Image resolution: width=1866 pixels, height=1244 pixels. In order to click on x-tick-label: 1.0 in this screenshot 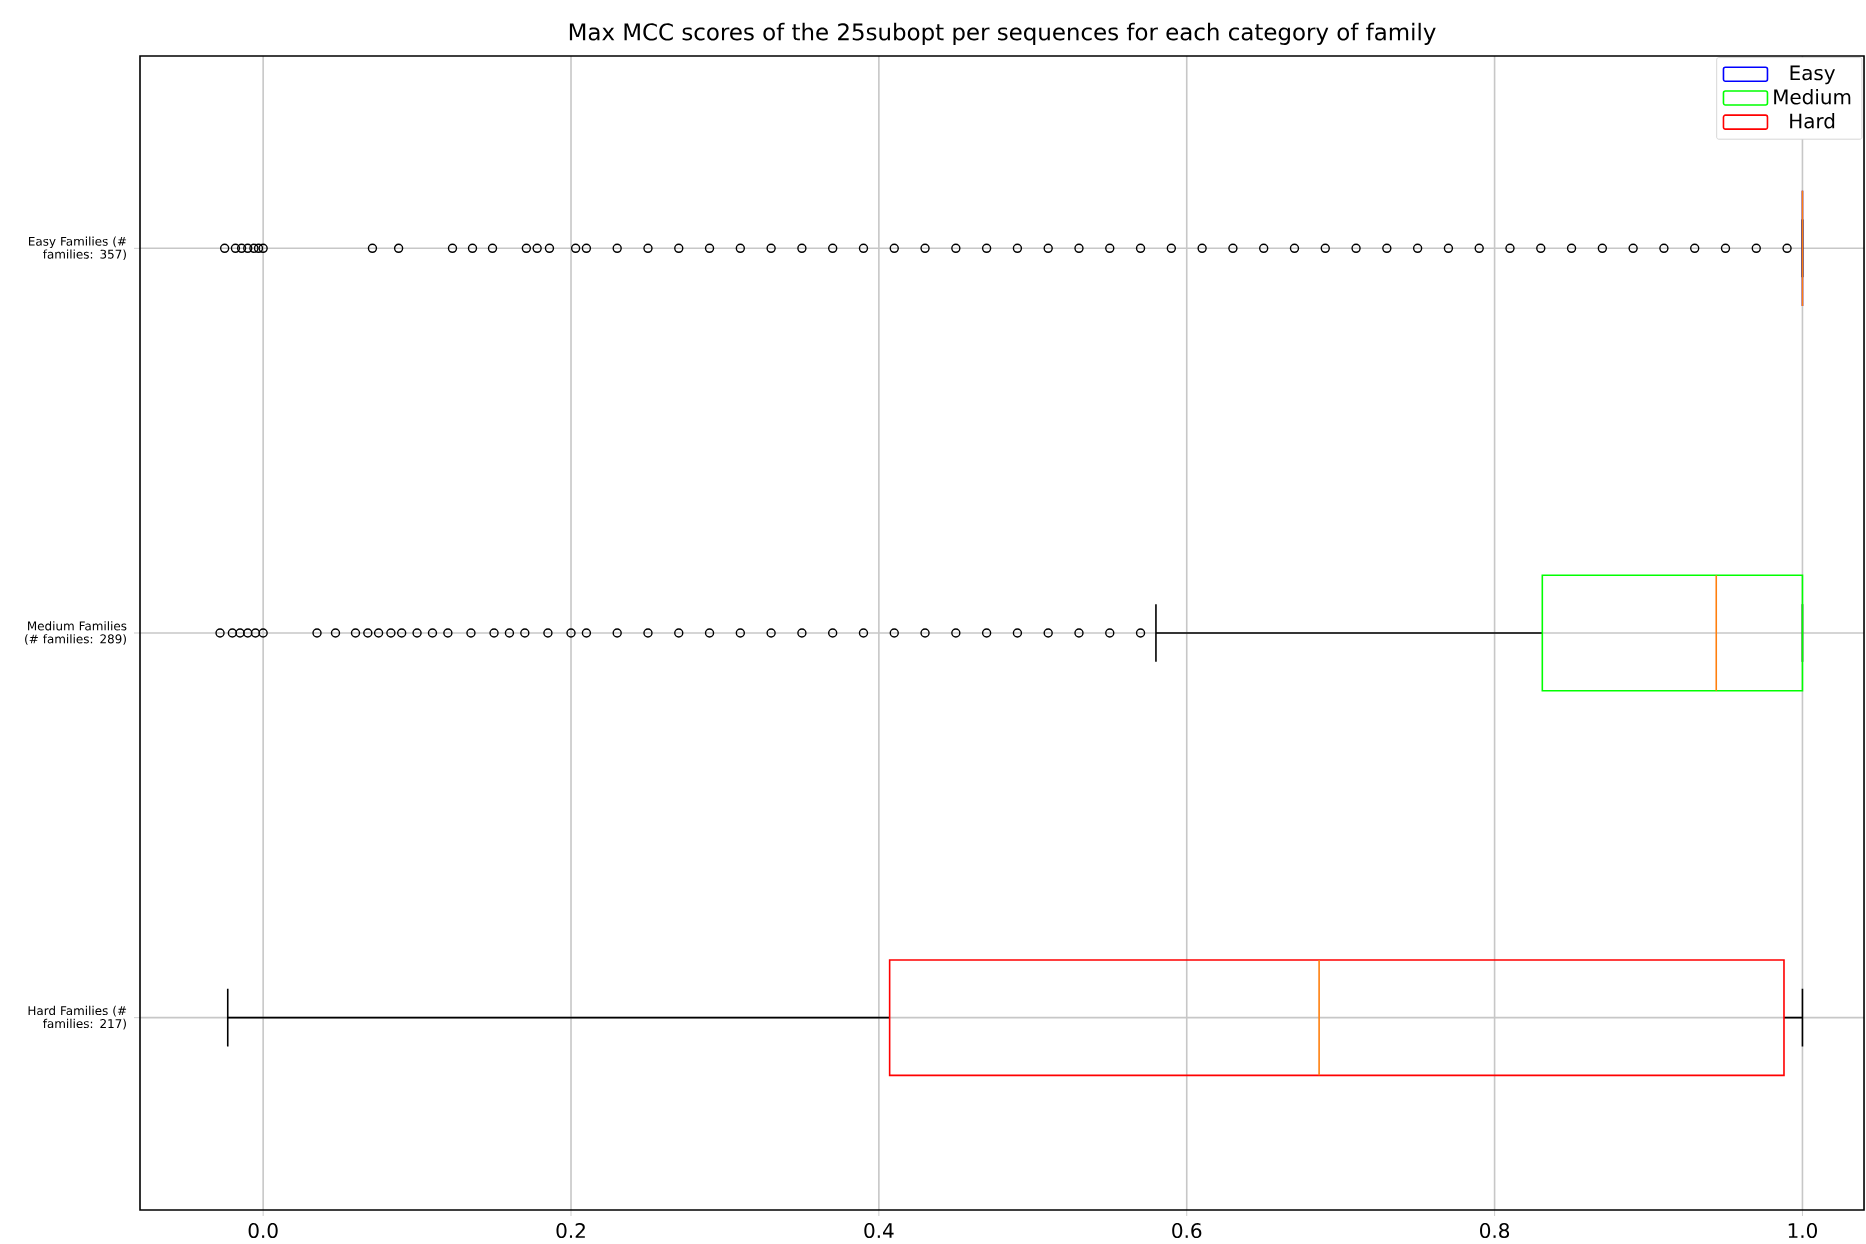, I will do `click(1802, 1231)`.